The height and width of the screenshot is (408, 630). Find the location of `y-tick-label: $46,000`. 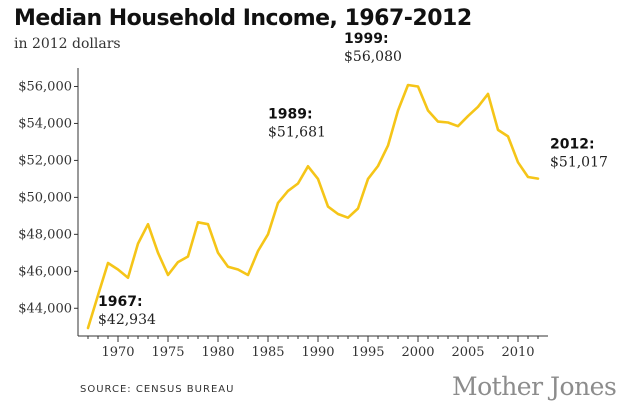

y-tick-label: $46,000 is located at coordinates (45, 271).